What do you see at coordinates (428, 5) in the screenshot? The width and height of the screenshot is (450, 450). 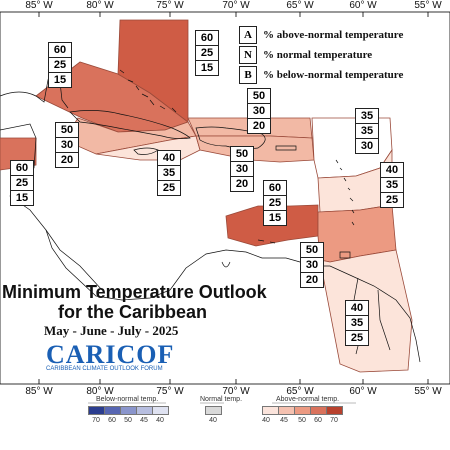 I see `lon-label-55w: 55° W` at bounding box center [428, 5].